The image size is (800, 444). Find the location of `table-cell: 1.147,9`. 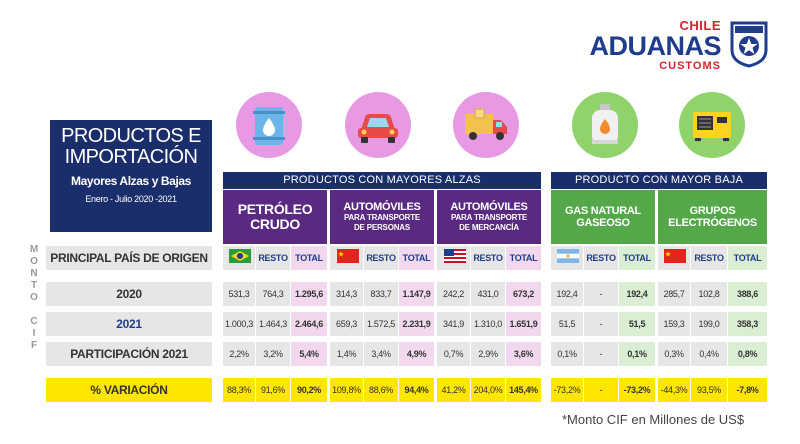

table-cell: 1.147,9 is located at coordinates (416, 294).